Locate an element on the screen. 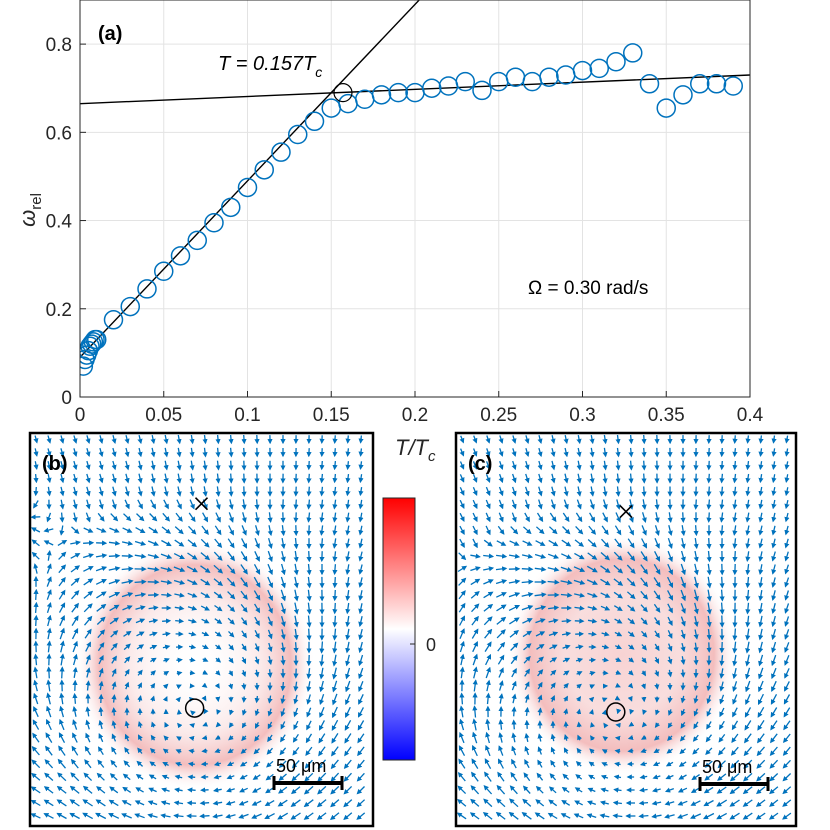 The height and width of the screenshot is (830, 830). x-axis-label-sub: c is located at coordinates (432, 456).